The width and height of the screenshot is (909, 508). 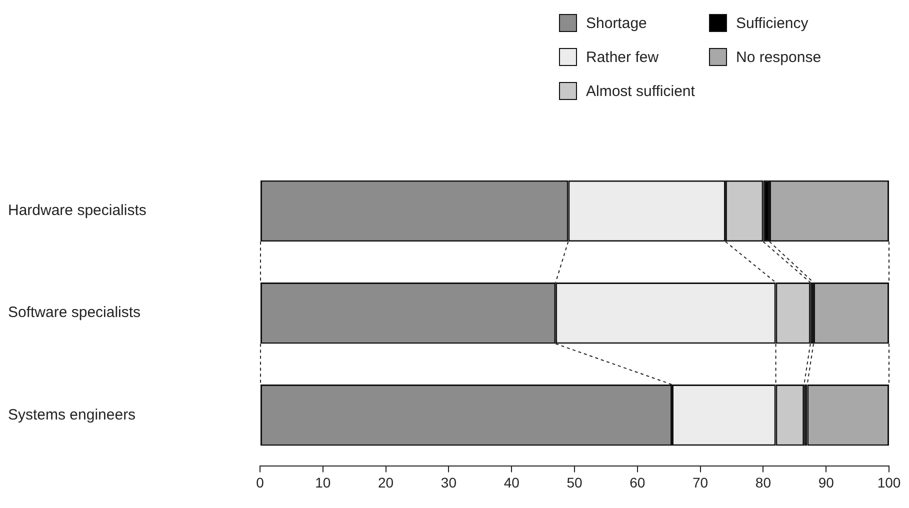 What do you see at coordinates (72, 415) in the screenshot?
I see `y-tick-label: Systems engineers` at bounding box center [72, 415].